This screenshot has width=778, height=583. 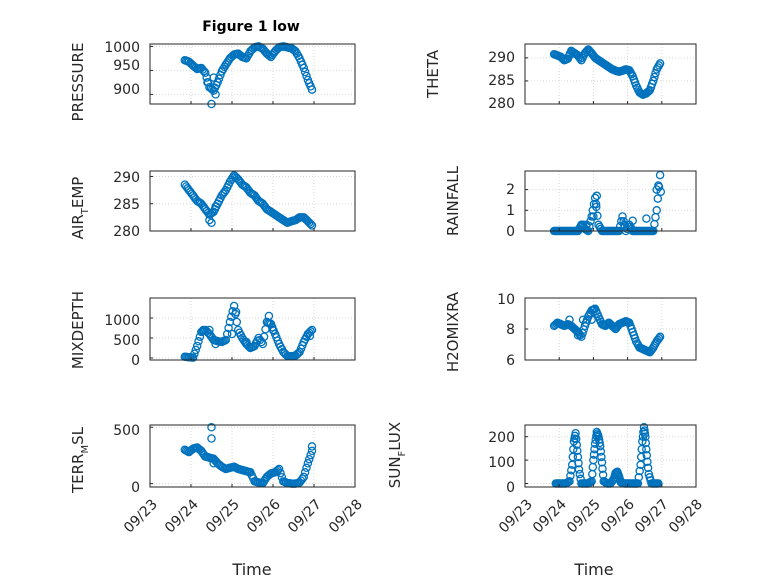 What do you see at coordinates (126, 178) in the screenshot?
I see `ytick-label: 290` at bounding box center [126, 178].